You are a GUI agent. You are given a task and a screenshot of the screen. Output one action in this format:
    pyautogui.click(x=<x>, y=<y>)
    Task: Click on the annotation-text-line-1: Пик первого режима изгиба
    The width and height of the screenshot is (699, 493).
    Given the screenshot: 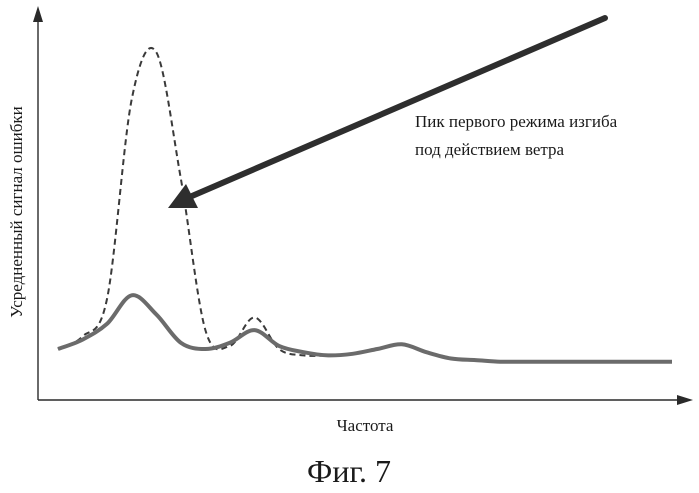 What is the action you would take?
    pyautogui.click(x=516, y=121)
    